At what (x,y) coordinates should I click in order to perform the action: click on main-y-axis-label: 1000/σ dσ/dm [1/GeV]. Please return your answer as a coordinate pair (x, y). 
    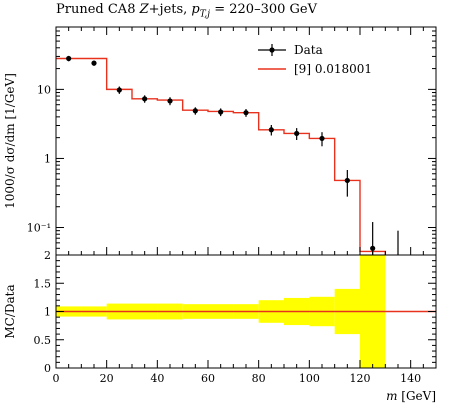
    Looking at the image, I should click on (10, 141).